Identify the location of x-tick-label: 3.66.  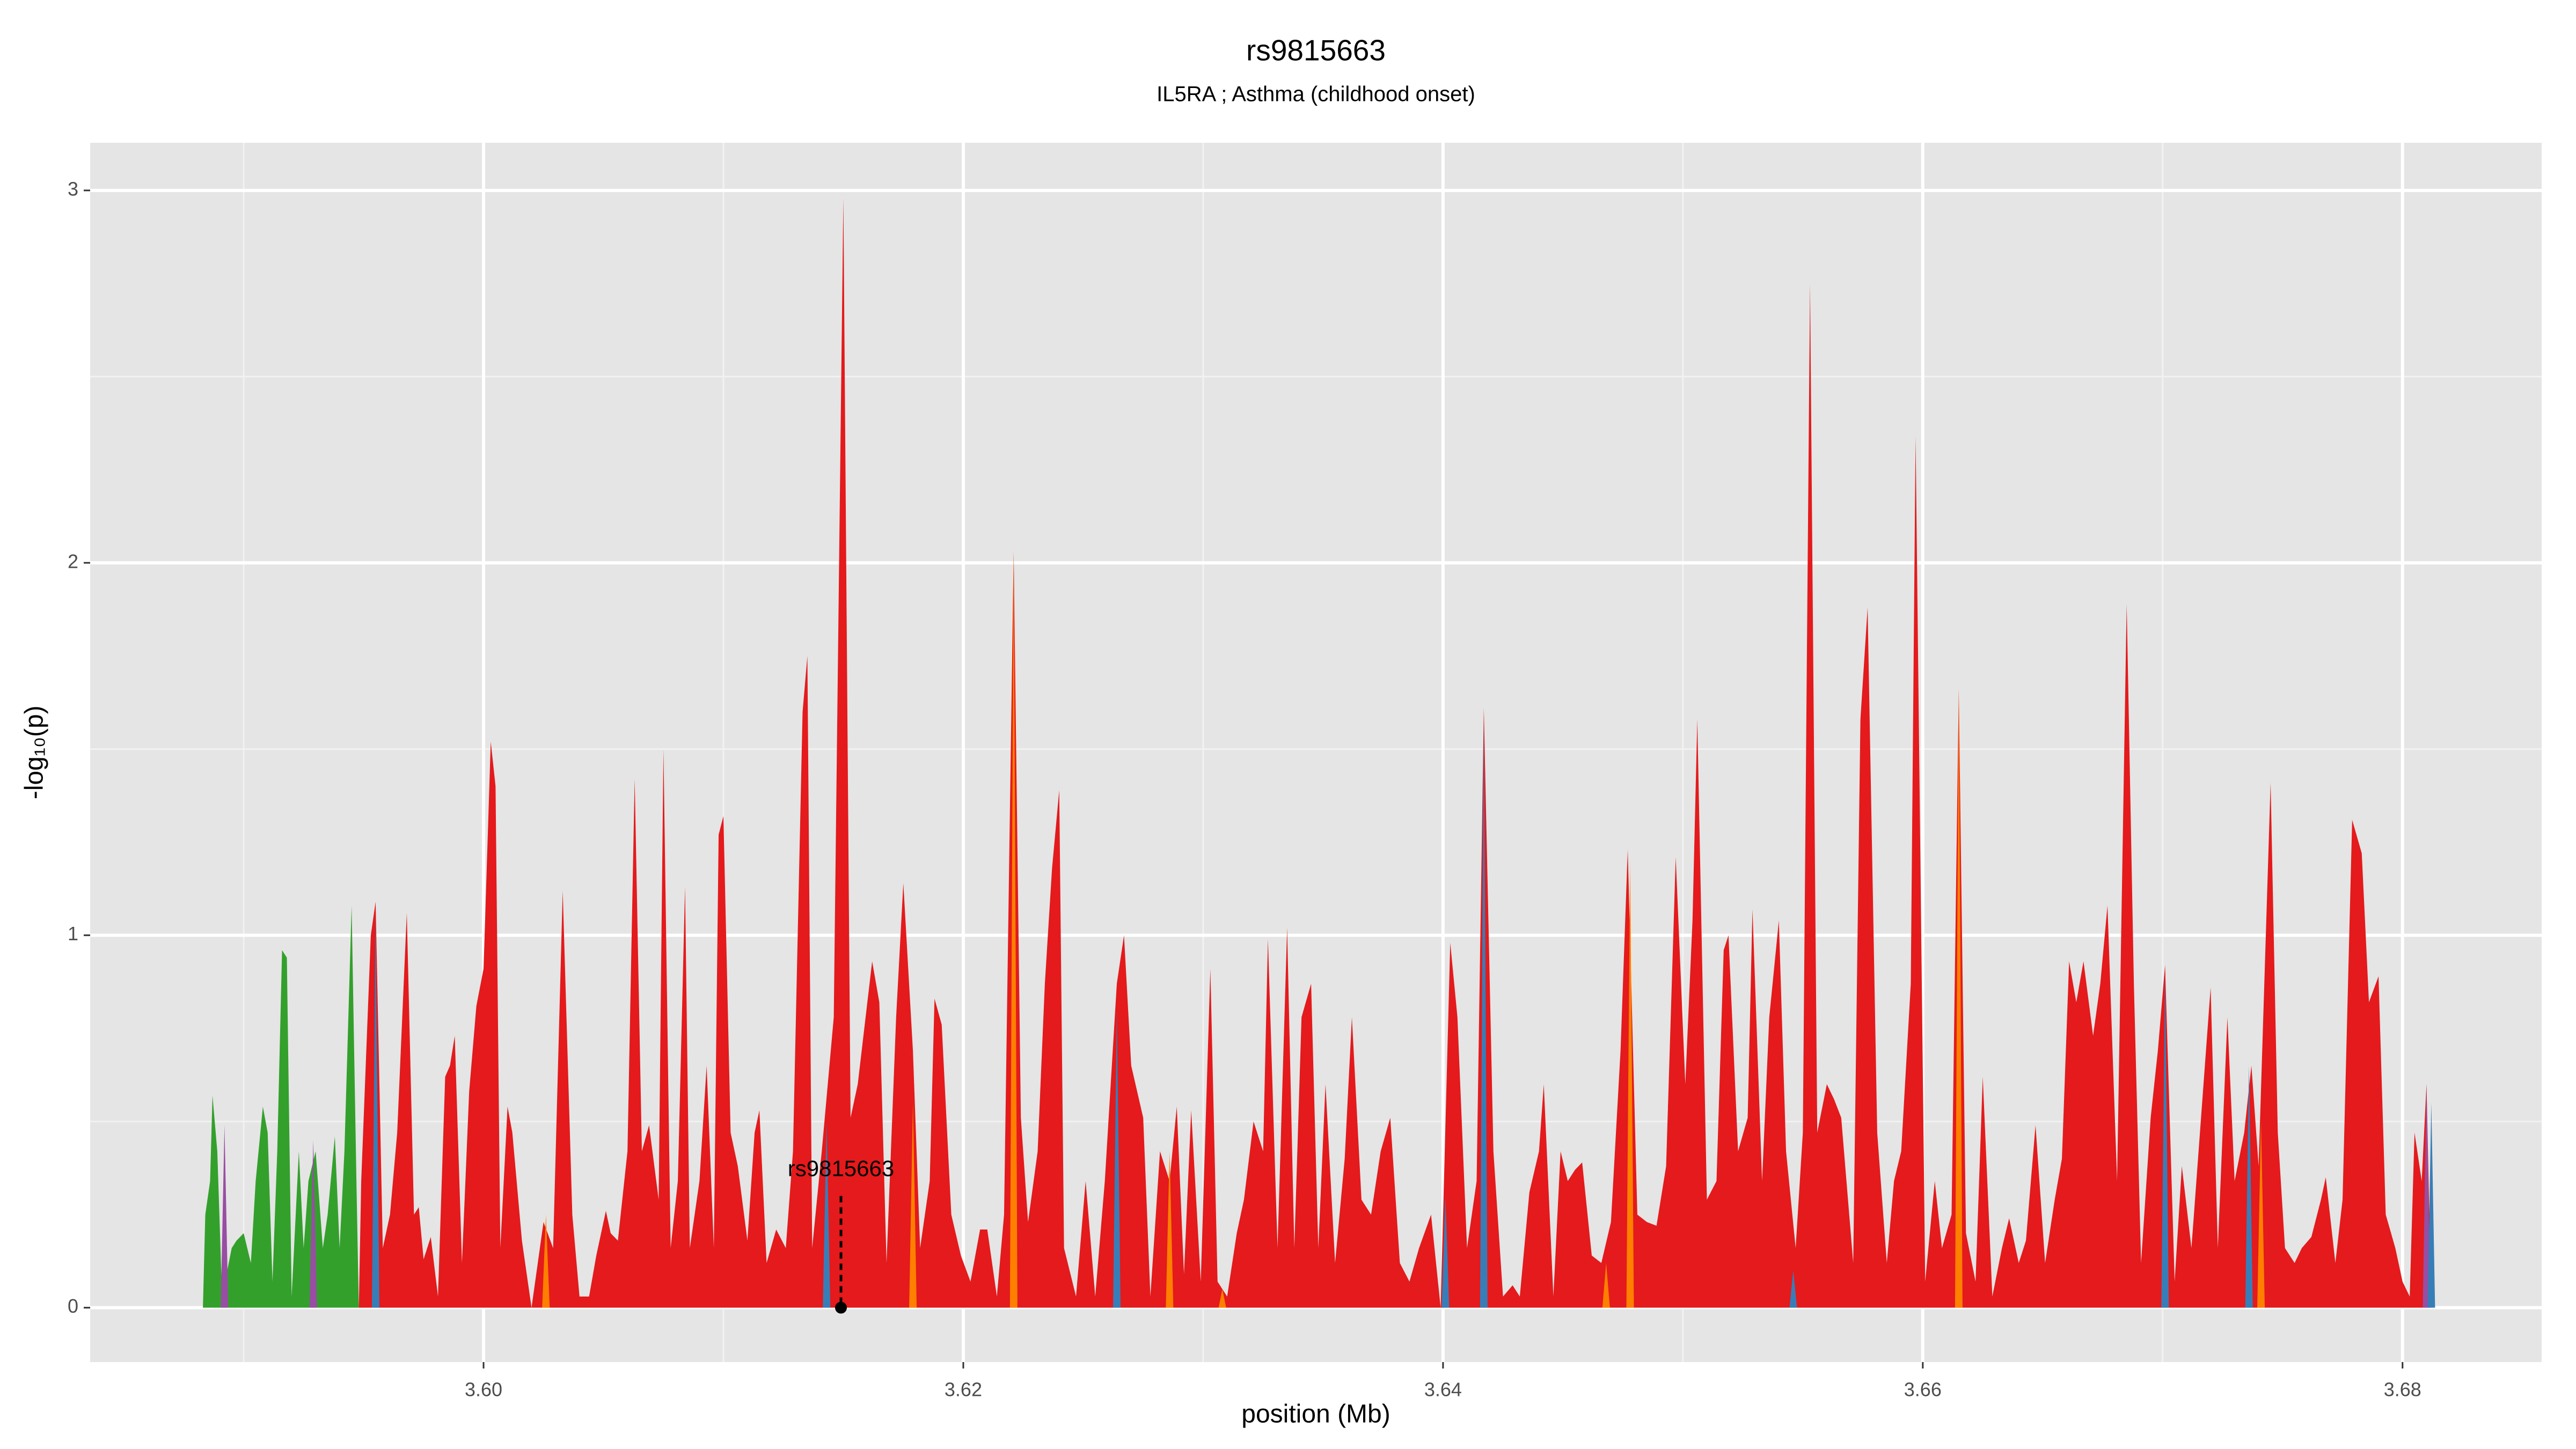
(1923, 1390).